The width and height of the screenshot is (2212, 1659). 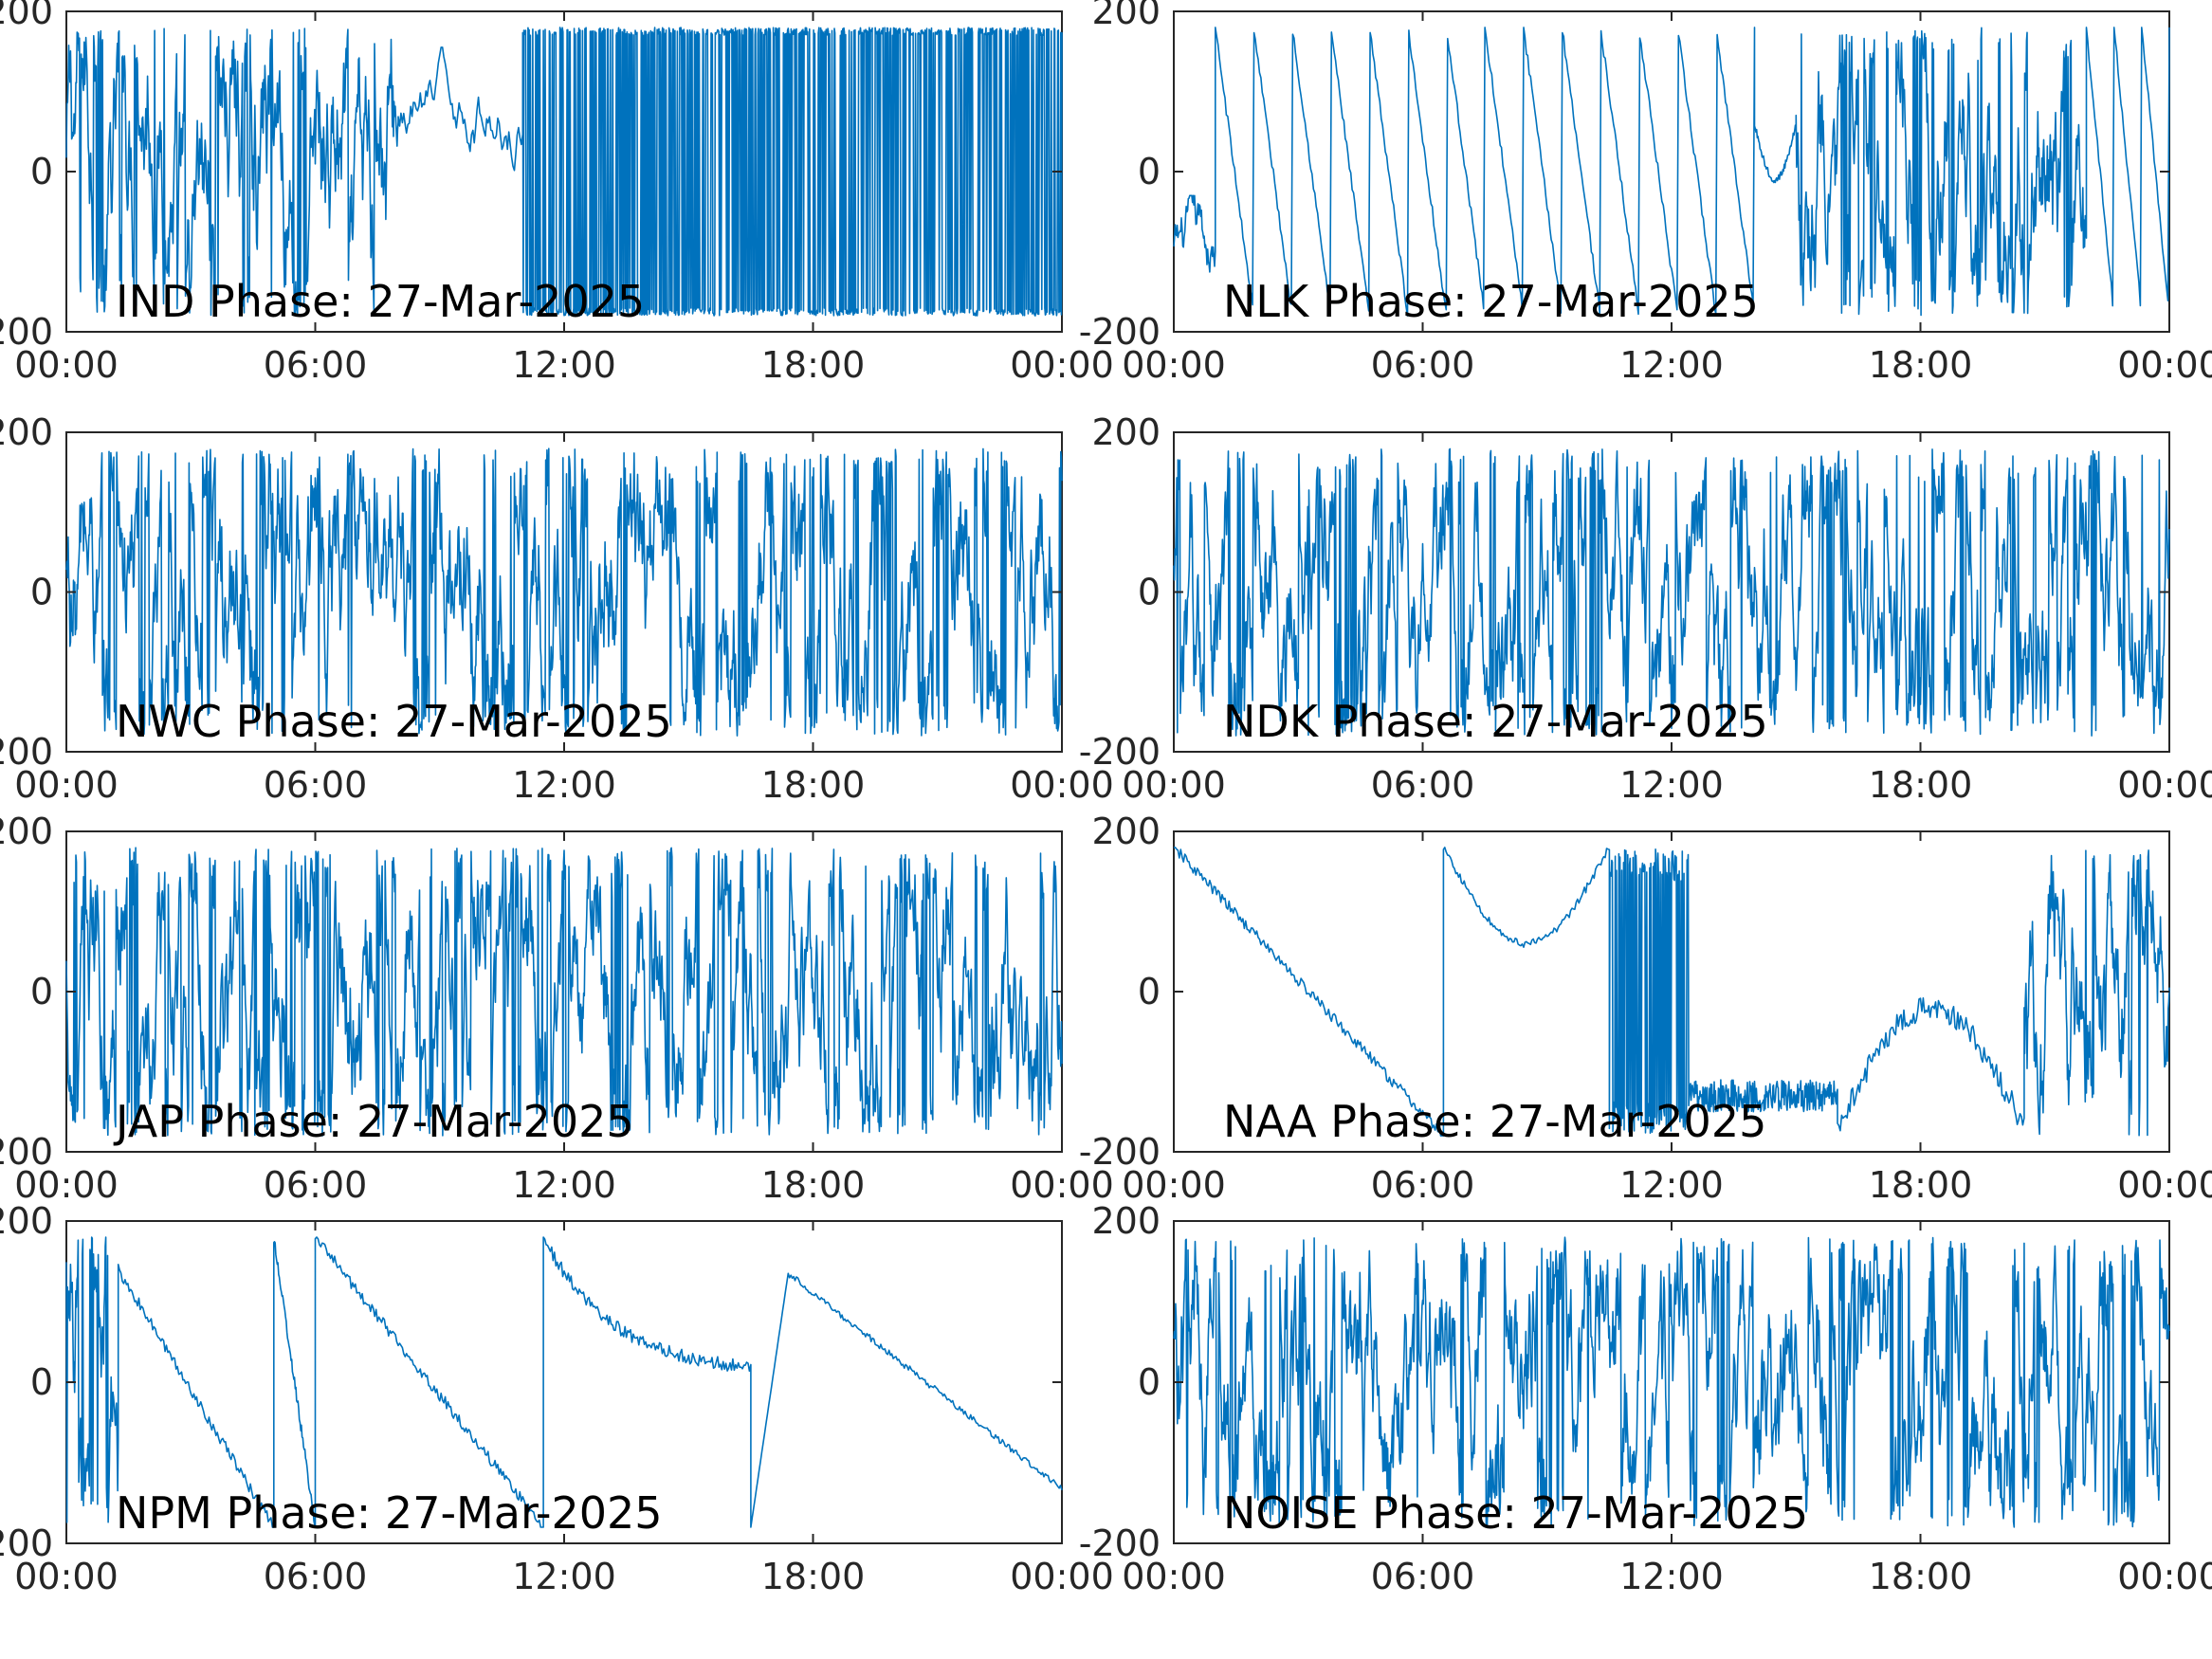 What do you see at coordinates (1495, 721) in the screenshot?
I see `panel-title: NDK Phase: 27-Mar-2025` at bounding box center [1495, 721].